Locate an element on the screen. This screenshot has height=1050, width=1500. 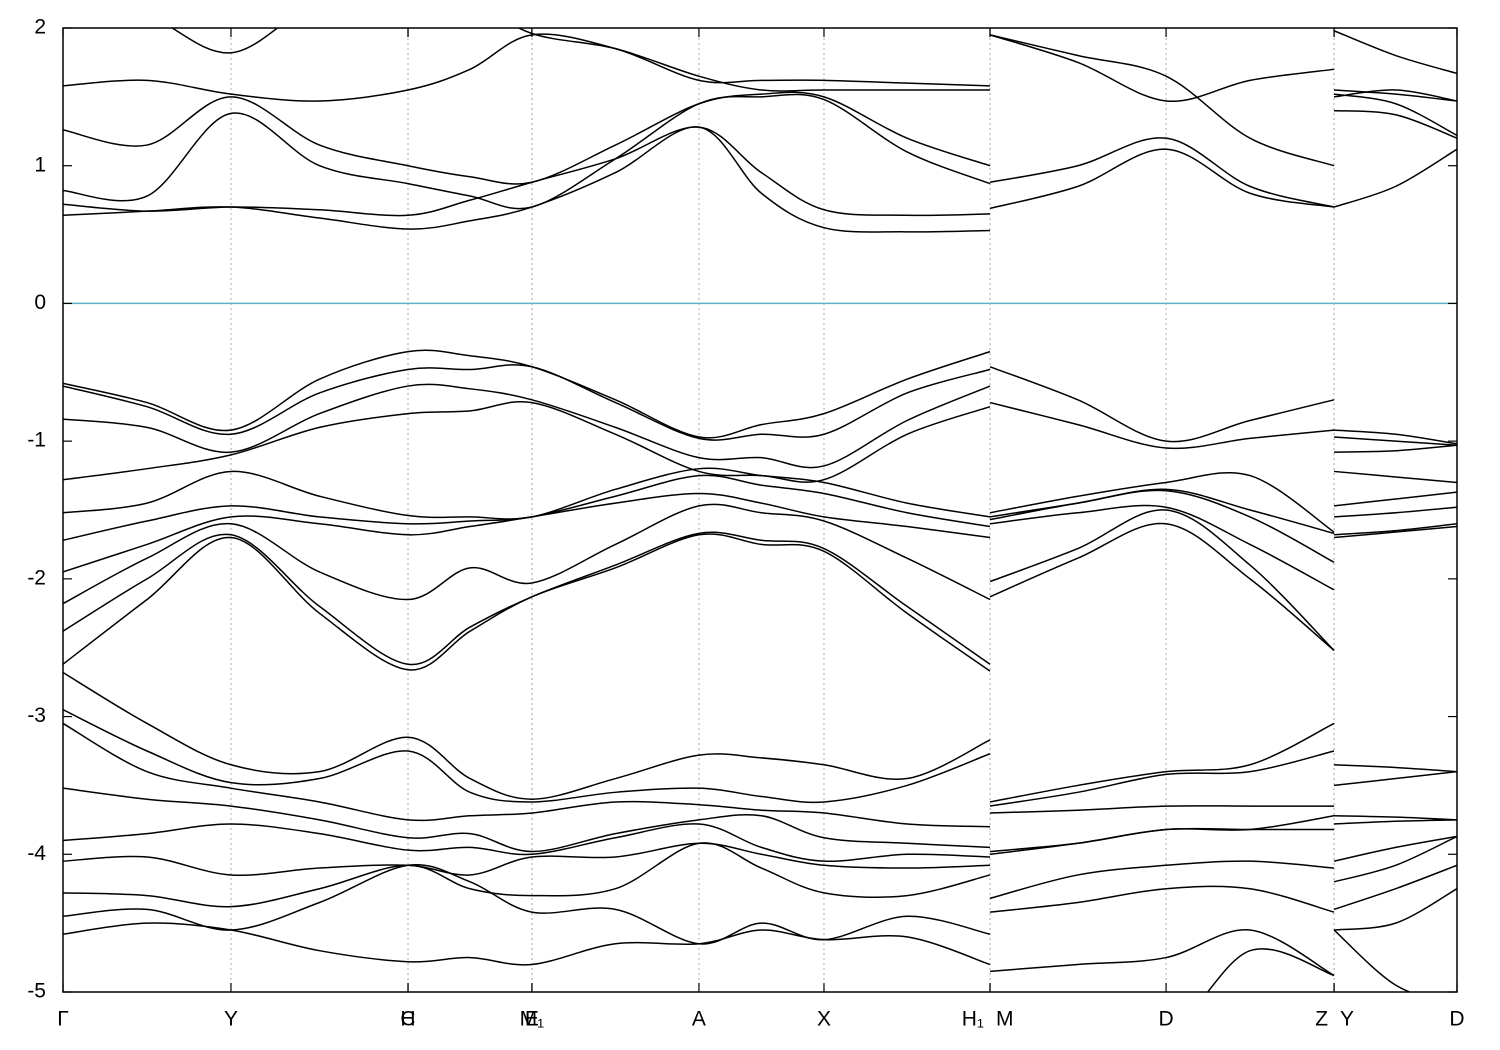
x-tick-label: E is located at coordinates (532, 1019).